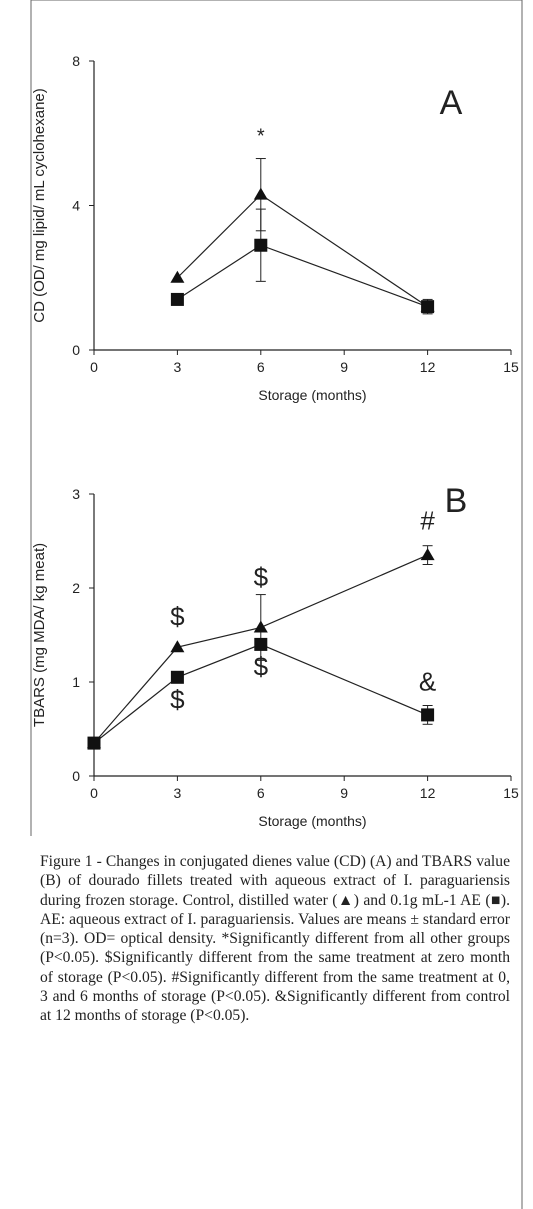  Describe the element at coordinates (76, 206) in the screenshot. I see `y-tick-label: 4` at that location.